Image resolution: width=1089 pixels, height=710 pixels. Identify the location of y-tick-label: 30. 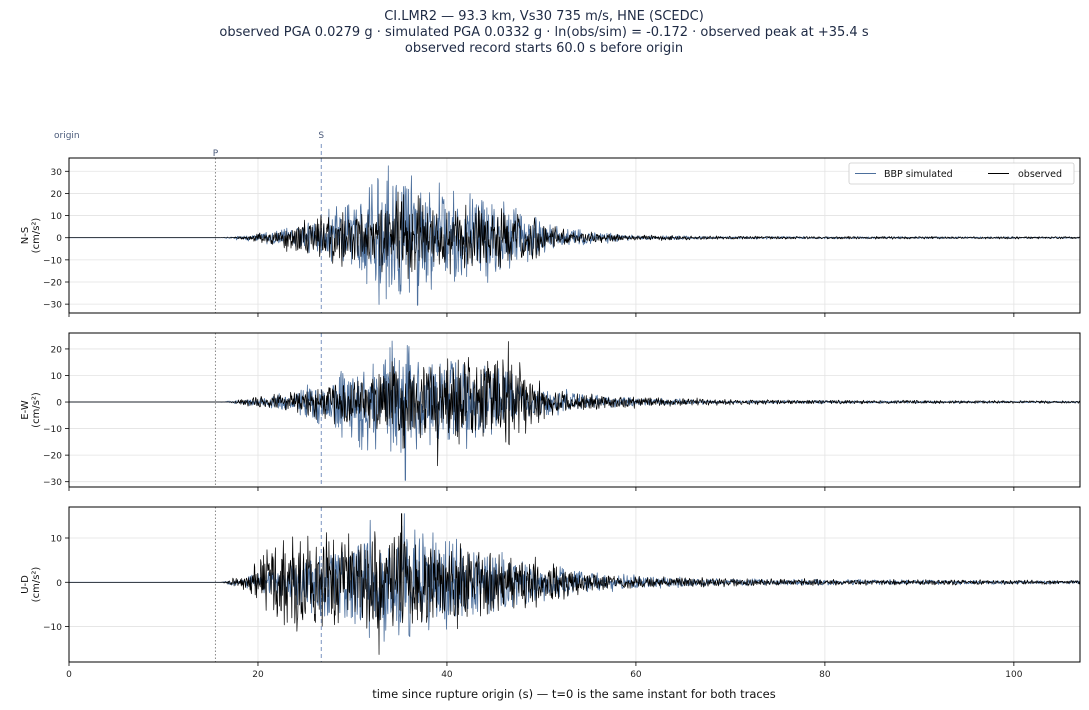
(57, 173).